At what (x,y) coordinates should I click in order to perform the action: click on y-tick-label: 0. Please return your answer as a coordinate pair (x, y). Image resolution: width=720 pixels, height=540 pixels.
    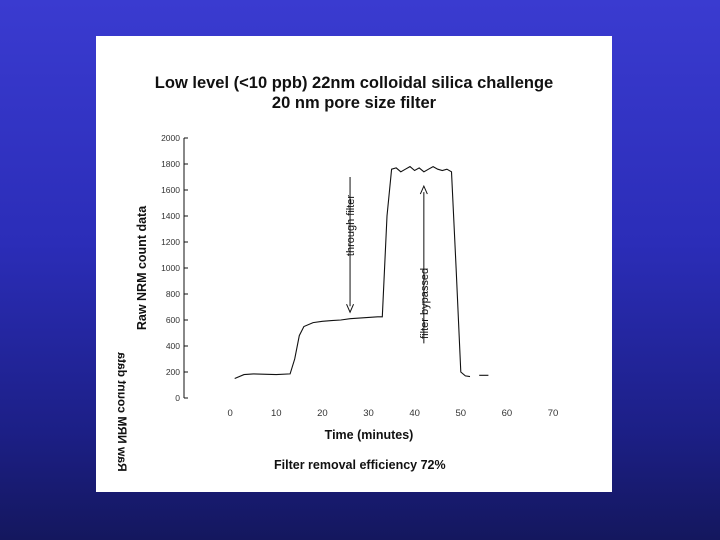
    Looking at the image, I should click on (177, 398).